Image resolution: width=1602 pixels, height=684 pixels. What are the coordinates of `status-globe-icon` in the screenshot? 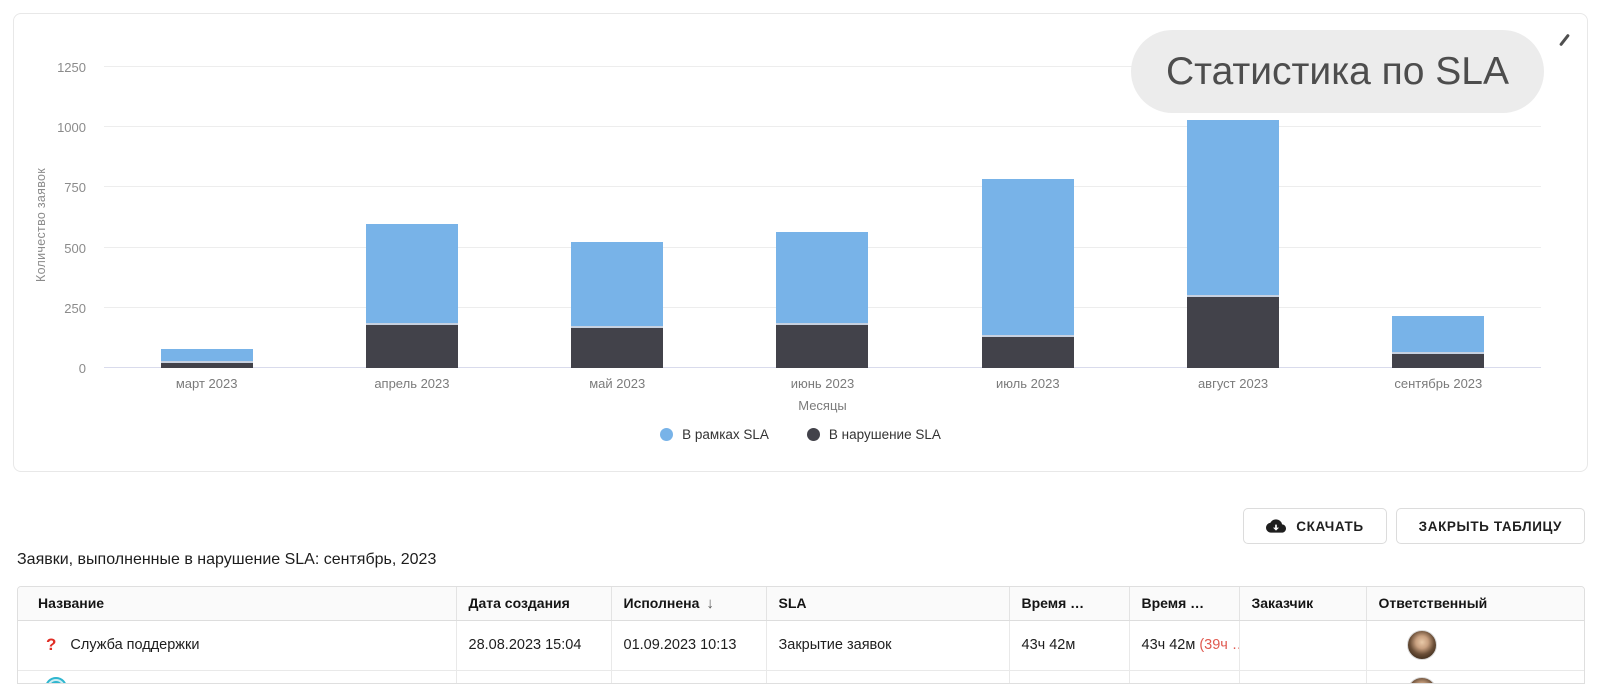 It's located at (56, 679).